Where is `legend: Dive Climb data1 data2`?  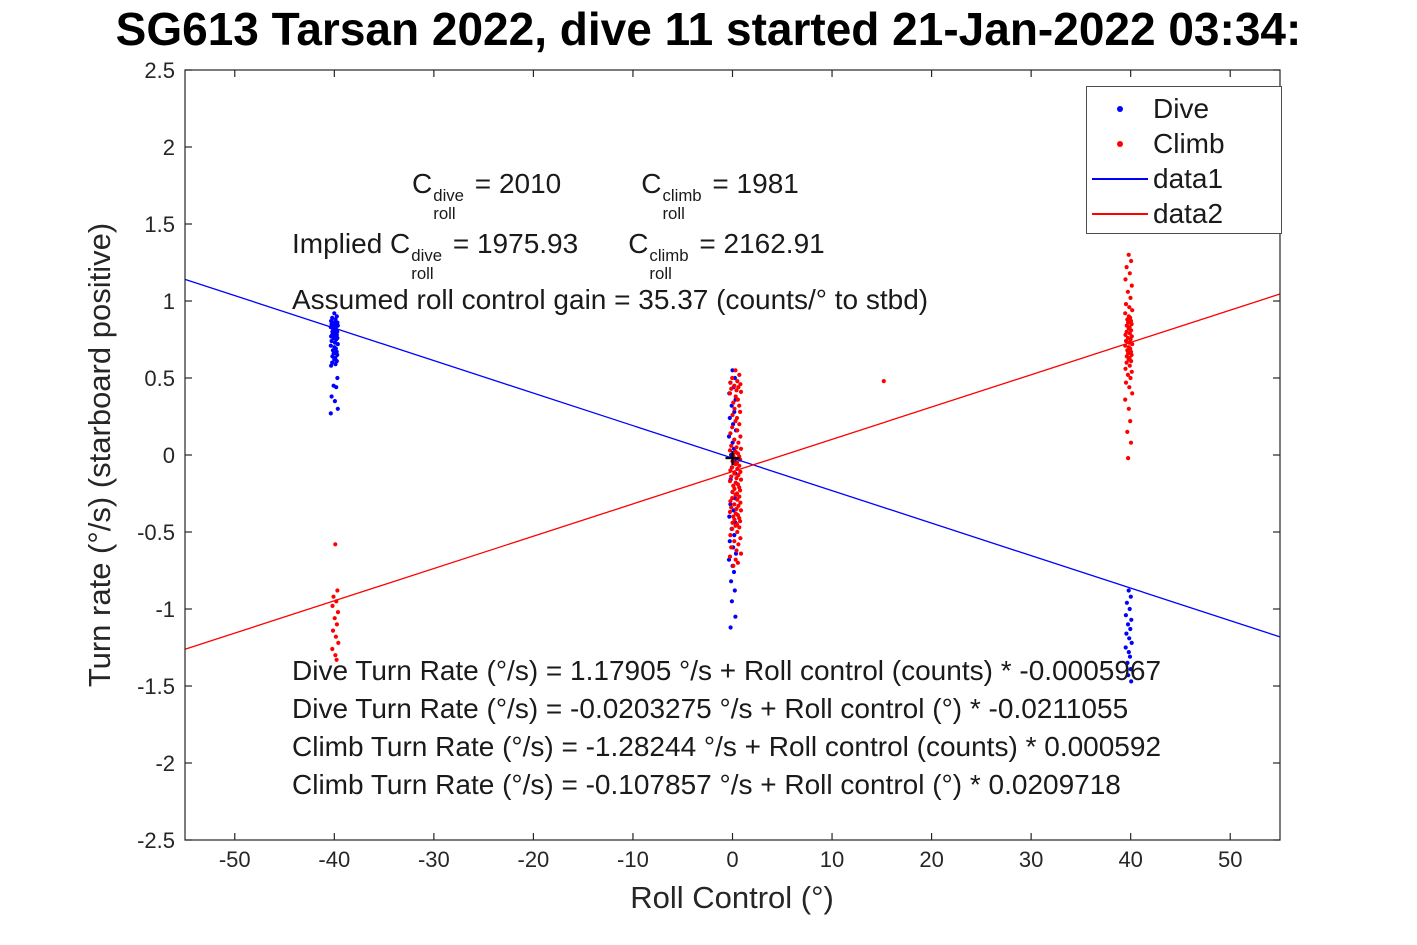
legend: Dive Climb data1 data2 is located at coordinates (1184, 160).